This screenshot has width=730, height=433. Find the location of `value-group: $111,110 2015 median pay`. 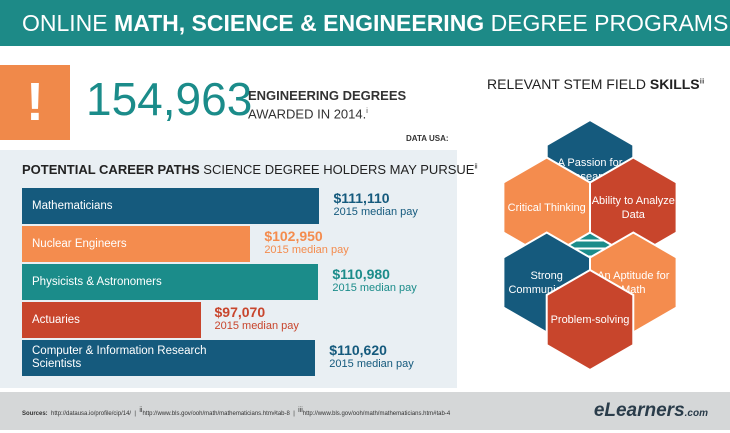

value-group: $111,110 2015 median pay is located at coordinates (375, 204).